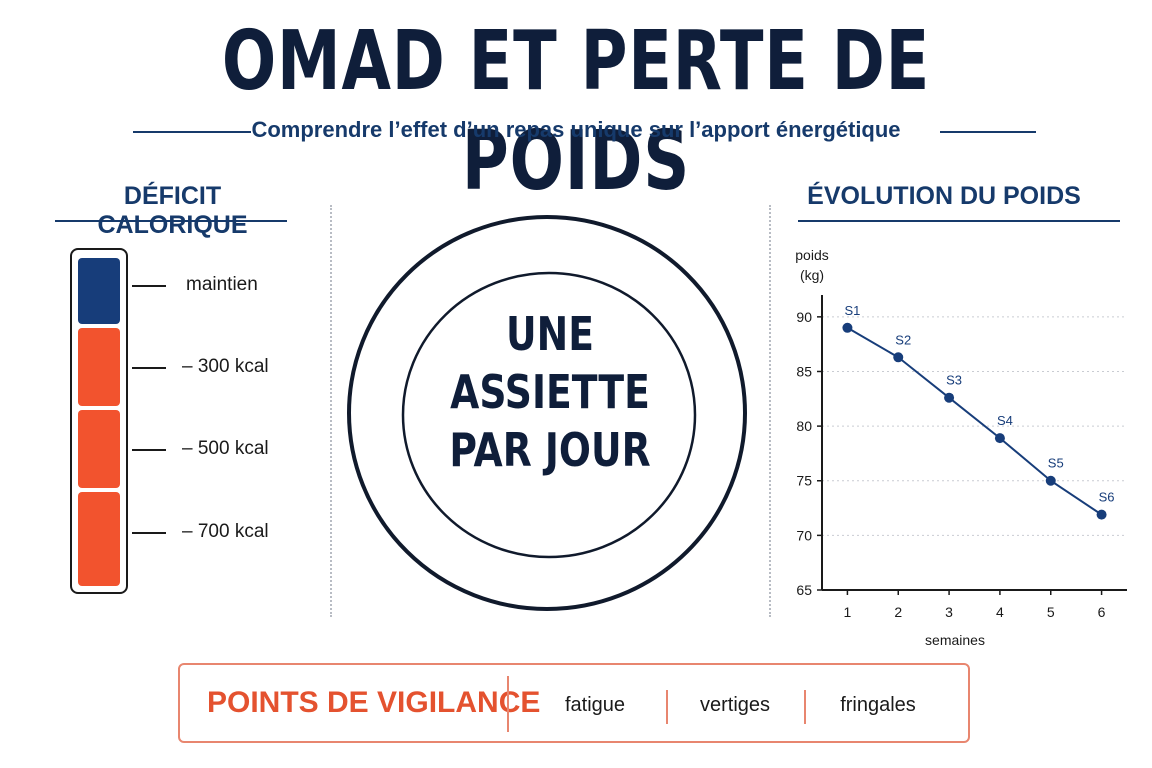 This screenshot has width=1152, height=768. I want to click on chart-grid, so click(974, 426).